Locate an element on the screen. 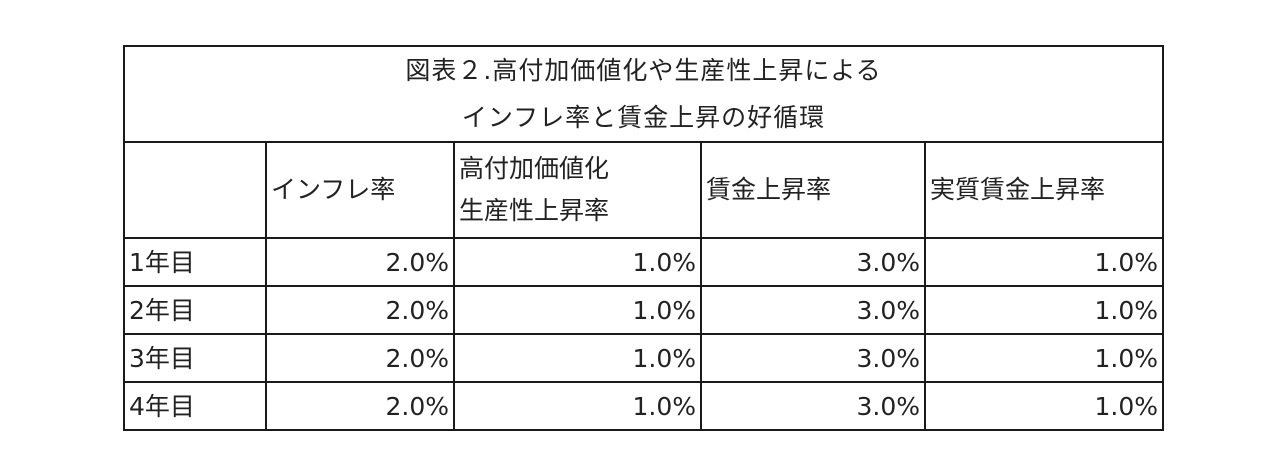  header-wage-growth: 賃金上昇率 is located at coordinates (813, 190).